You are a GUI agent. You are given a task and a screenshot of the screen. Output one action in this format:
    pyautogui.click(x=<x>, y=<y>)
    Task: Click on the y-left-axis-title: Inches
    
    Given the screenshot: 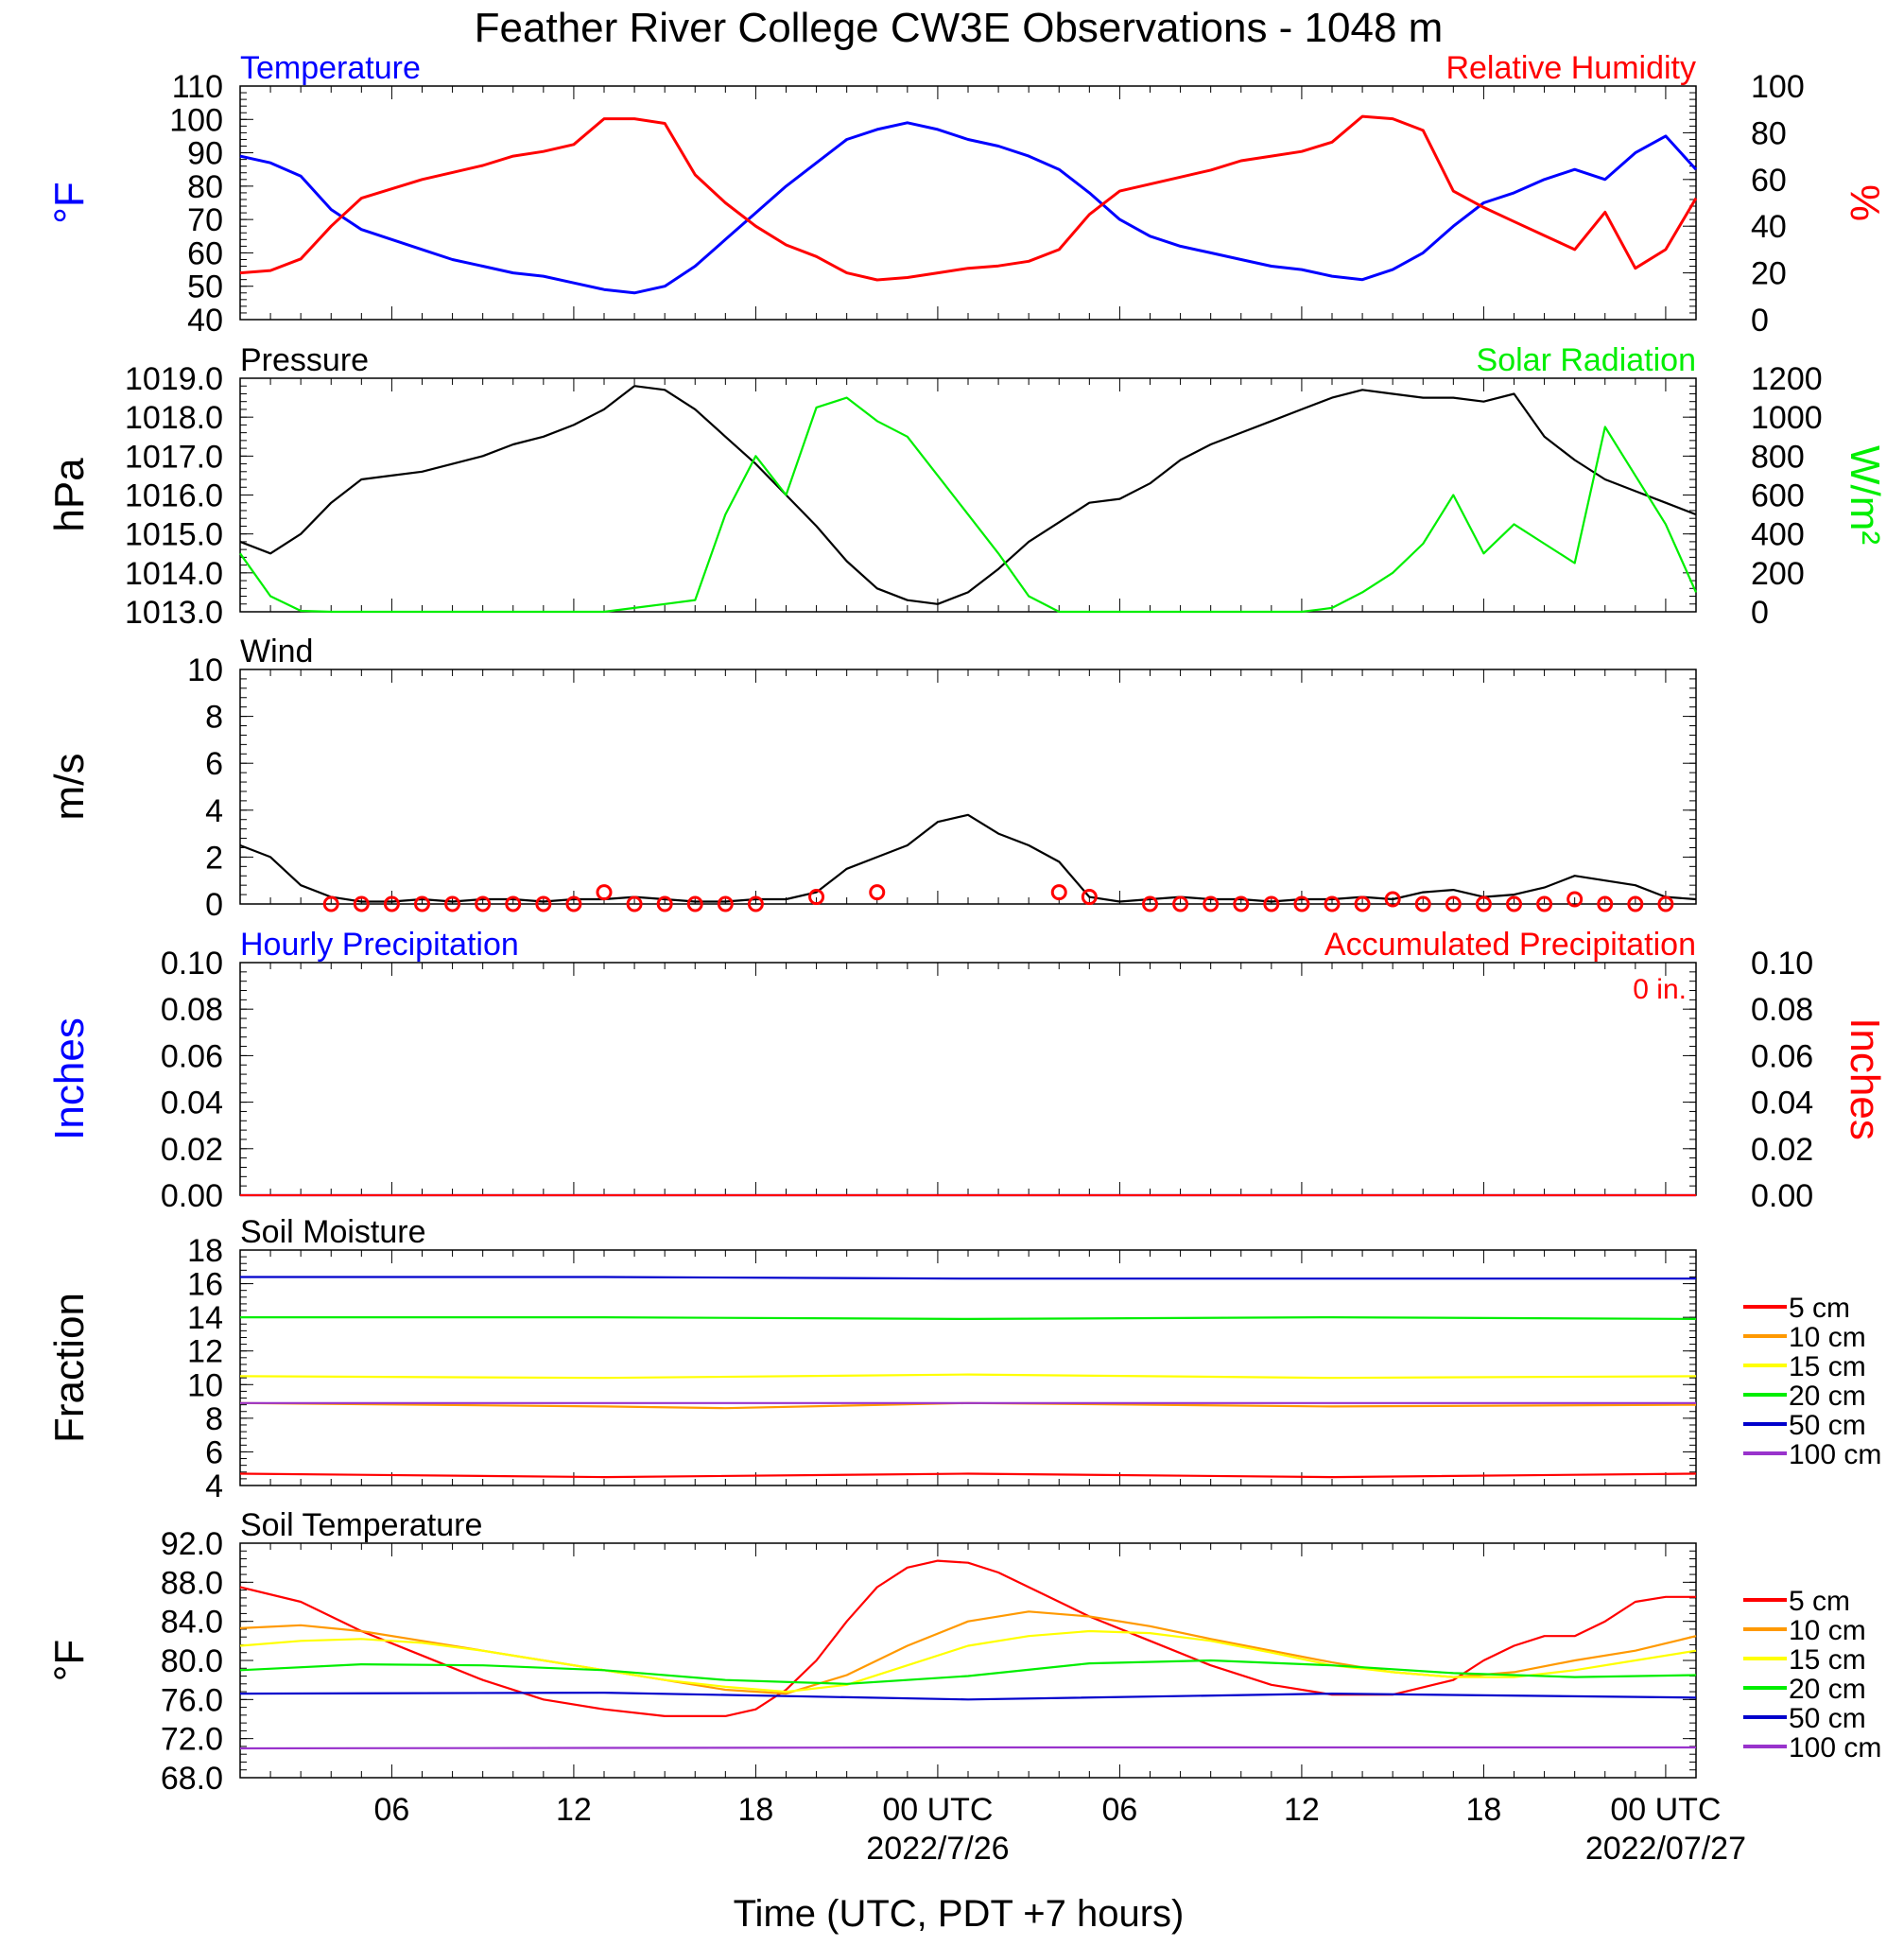 What is the action you would take?
    pyautogui.click(x=69, y=1079)
    